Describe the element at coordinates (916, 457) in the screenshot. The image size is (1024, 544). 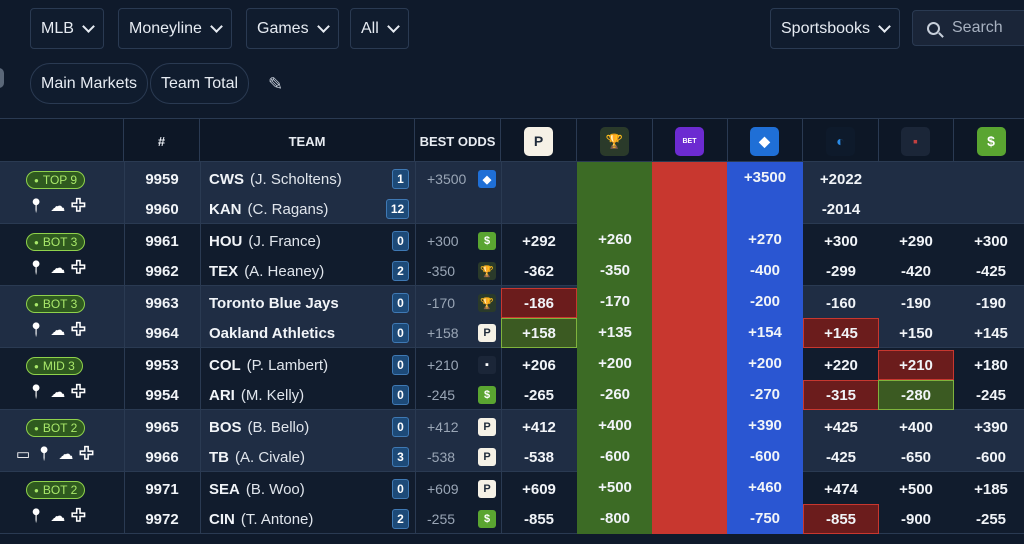
I see `odds-cell: -650` at that location.